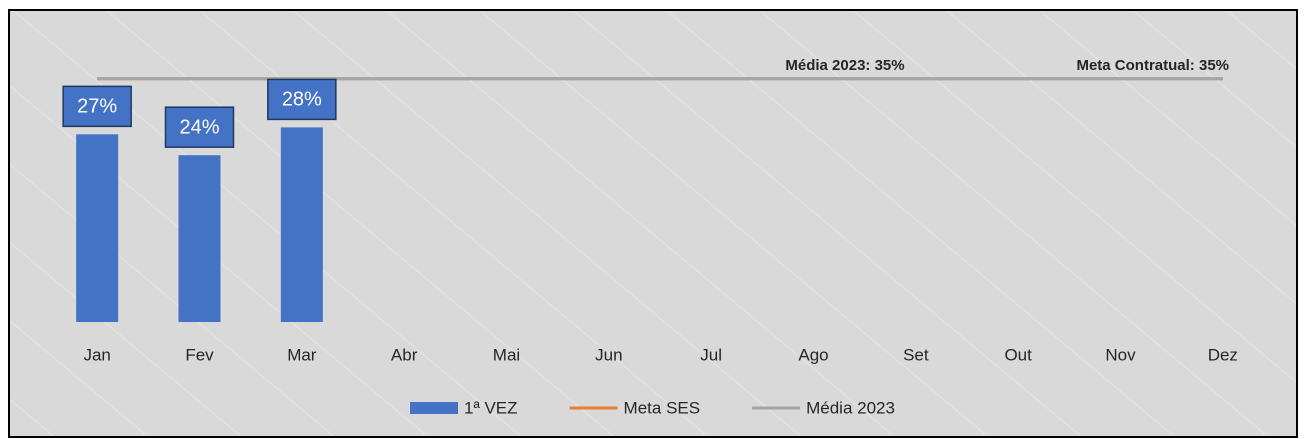 Image resolution: width=1304 pixels, height=439 pixels. Describe the element at coordinates (1018, 354) in the screenshot. I see `x-tick-label: Out` at that location.